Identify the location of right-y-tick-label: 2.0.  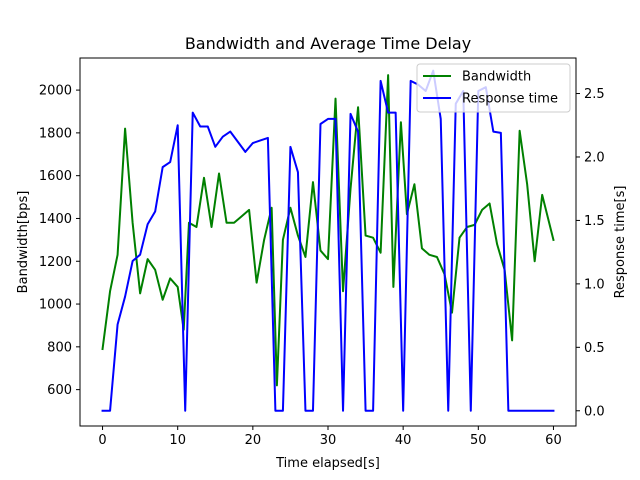
(594, 157).